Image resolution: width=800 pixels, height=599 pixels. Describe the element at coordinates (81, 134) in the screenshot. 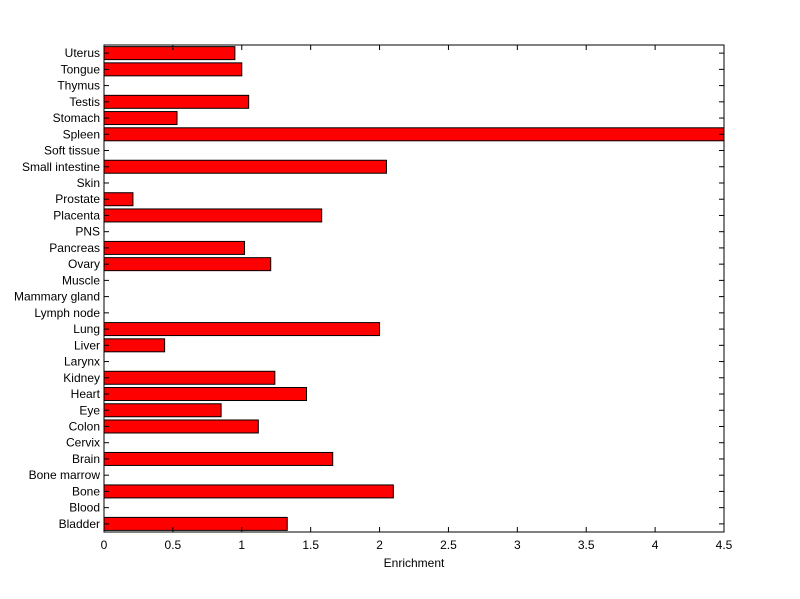

I see `category-label: Spleen` at that location.